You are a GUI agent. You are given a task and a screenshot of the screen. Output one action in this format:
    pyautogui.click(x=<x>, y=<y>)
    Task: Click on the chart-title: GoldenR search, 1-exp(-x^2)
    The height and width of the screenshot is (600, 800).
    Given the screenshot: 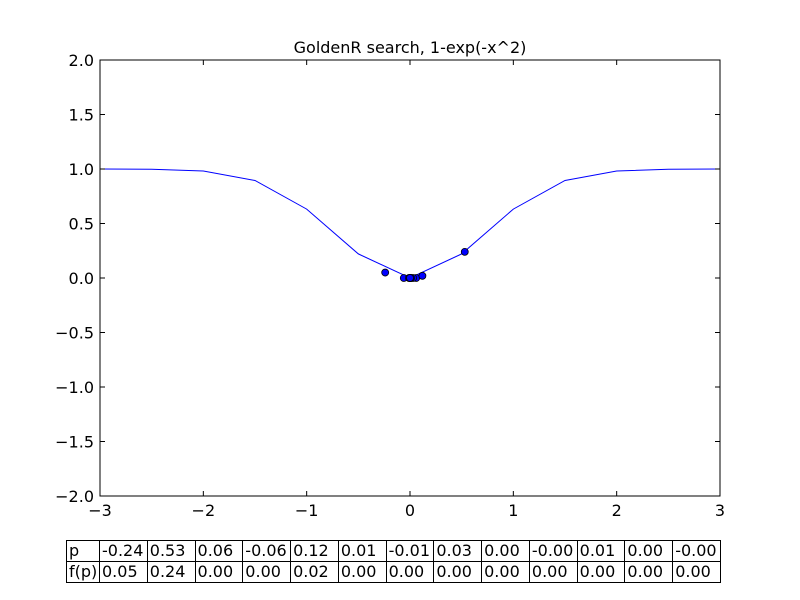 What is the action you would take?
    pyautogui.click(x=410, y=47)
    